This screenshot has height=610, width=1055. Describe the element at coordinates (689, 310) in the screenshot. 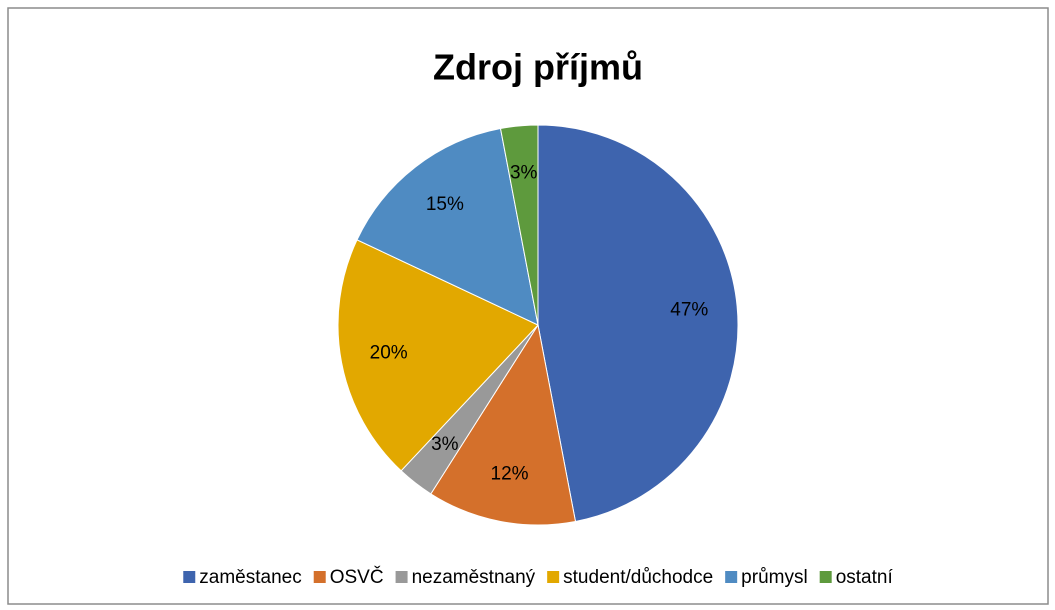

I see `data-label: 47%` at that location.